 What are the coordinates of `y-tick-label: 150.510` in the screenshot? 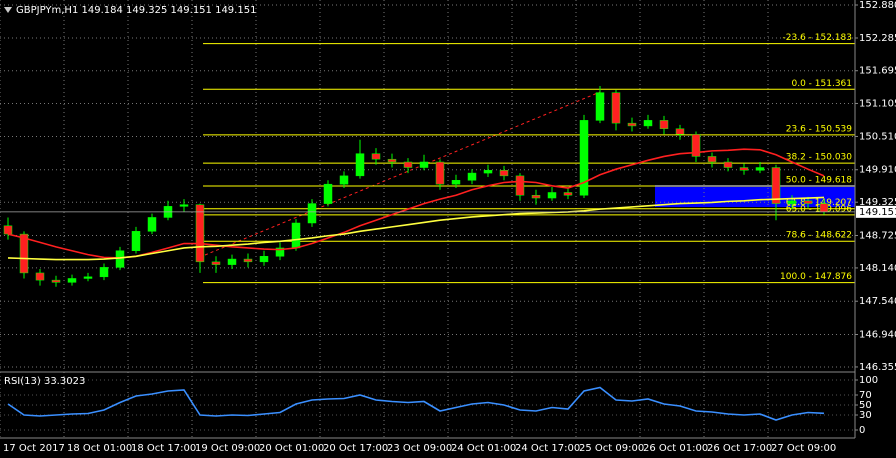 It's located at (877, 136).